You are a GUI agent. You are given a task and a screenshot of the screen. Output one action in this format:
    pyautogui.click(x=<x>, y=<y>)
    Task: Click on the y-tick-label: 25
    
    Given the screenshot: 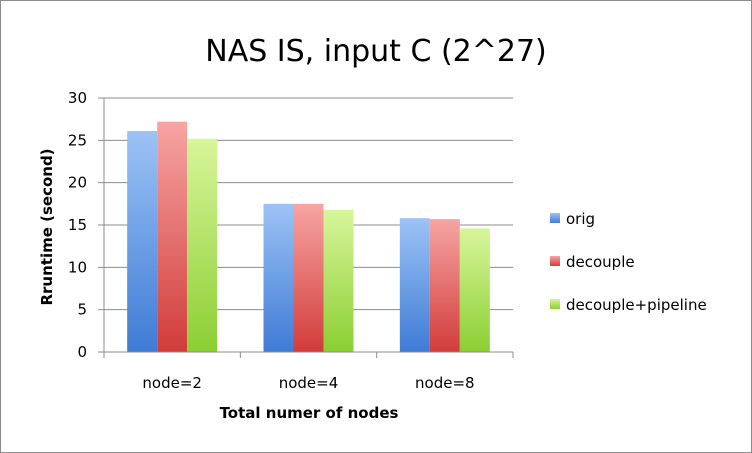 What is the action you would take?
    pyautogui.click(x=77, y=140)
    